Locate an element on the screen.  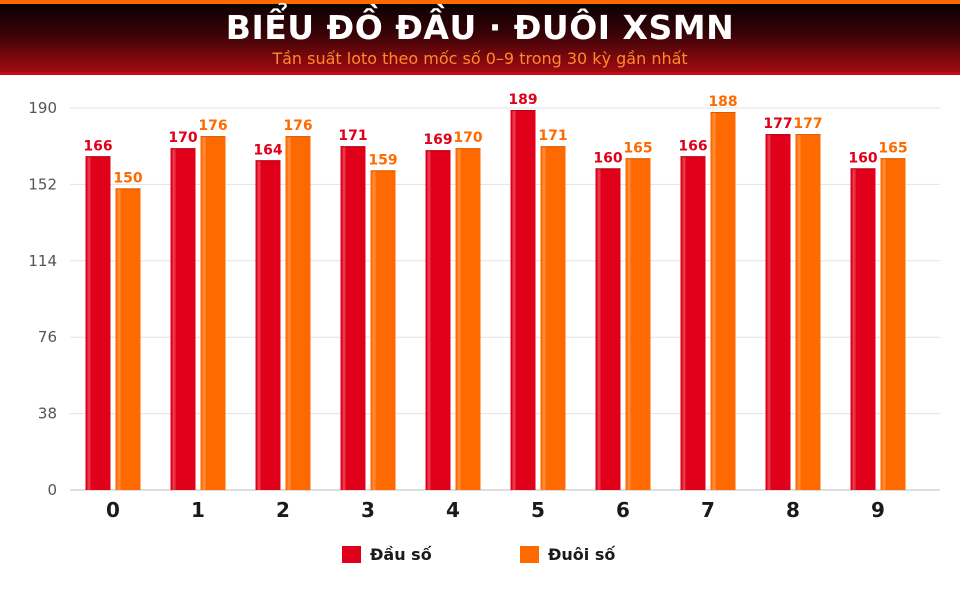
x-tick-label: 7 is located at coordinates (708, 510).